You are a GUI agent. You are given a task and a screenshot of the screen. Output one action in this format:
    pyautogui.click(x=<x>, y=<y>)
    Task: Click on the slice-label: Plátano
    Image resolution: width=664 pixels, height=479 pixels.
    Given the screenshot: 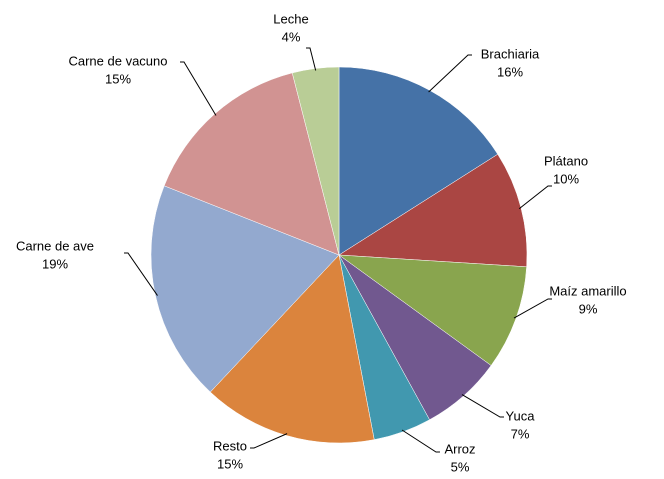 What is the action you would take?
    pyautogui.click(x=566, y=160)
    